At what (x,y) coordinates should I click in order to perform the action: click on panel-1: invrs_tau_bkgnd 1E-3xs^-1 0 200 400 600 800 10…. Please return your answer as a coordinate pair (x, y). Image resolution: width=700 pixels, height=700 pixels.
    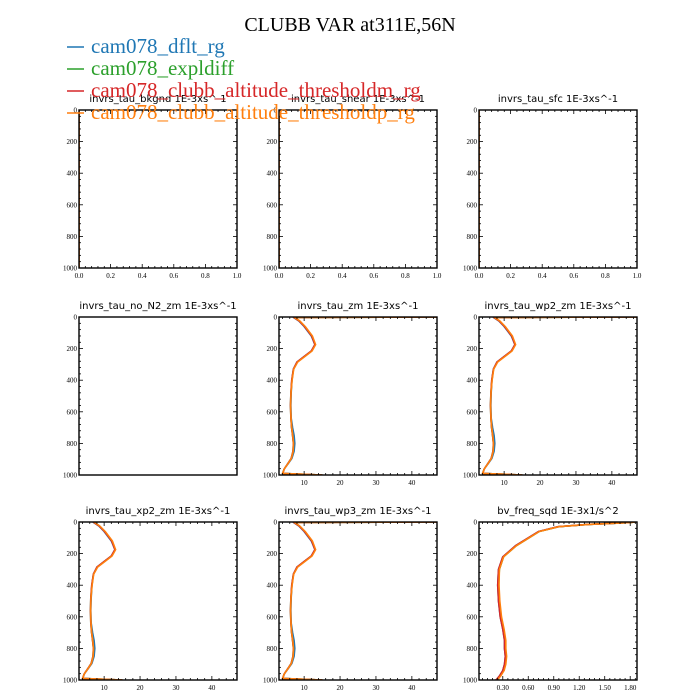
    Looking at the image, I should click on (152, 187).